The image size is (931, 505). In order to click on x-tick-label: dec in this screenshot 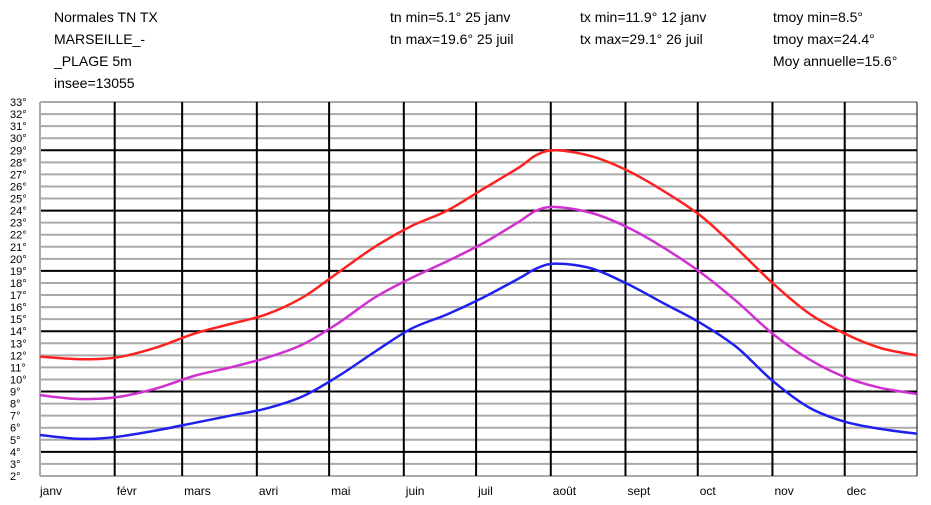, I will do `click(856, 491)`.